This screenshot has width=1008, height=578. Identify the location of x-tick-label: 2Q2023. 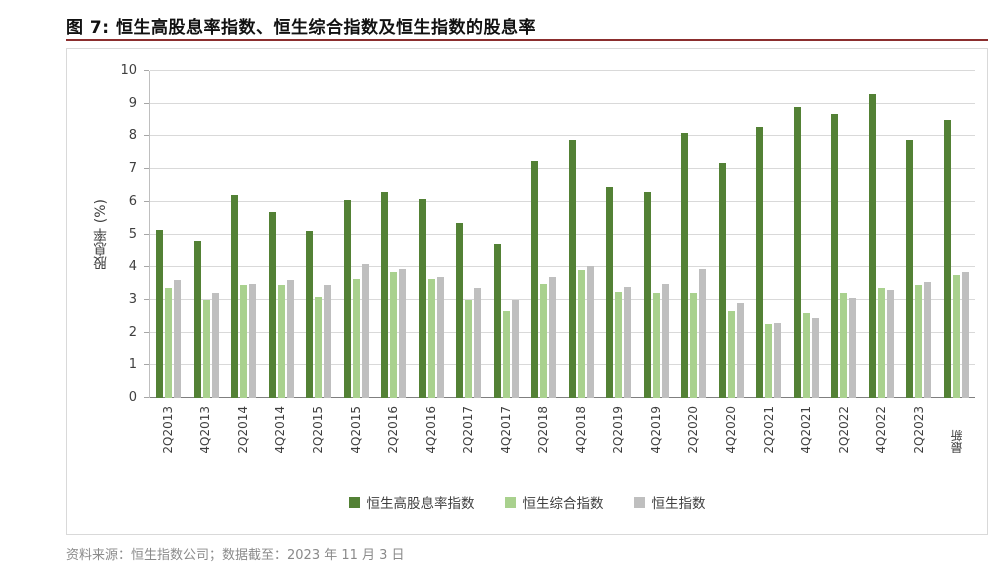
(918, 430).